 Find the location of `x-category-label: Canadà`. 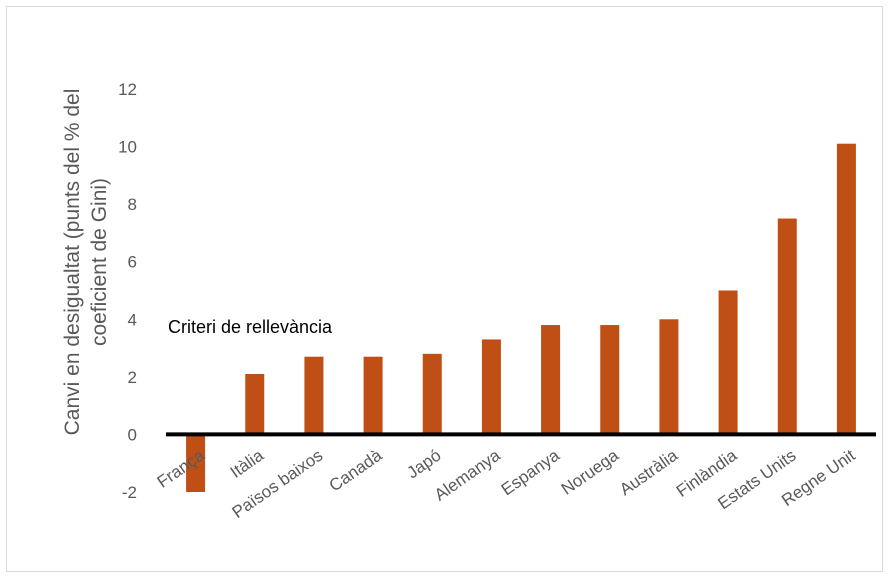

x-category-label: Canadà is located at coordinates (356, 470).